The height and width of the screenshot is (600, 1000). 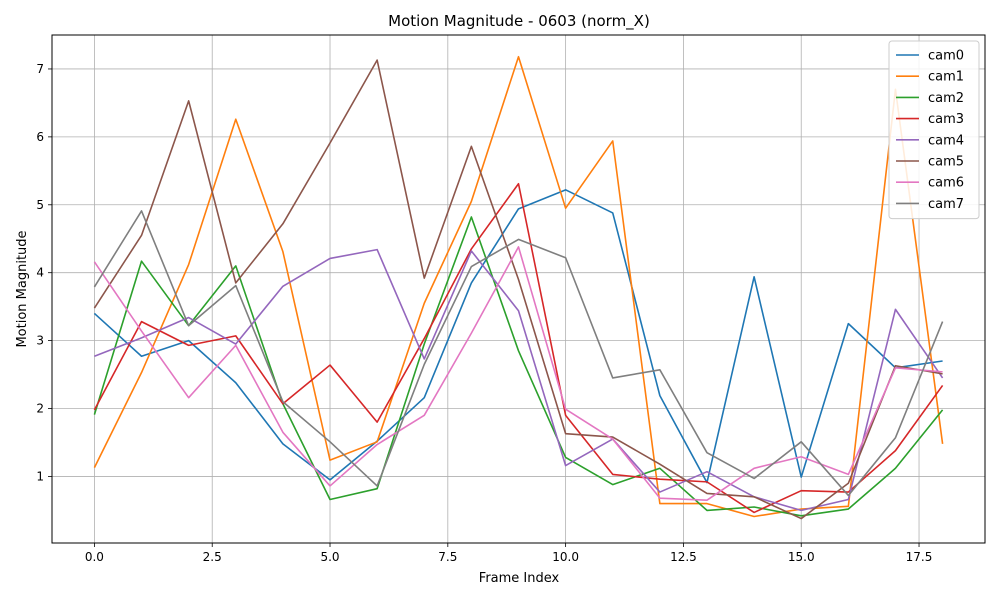 What do you see at coordinates (946, 56) in the screenshot?
I see `legend-label-cam0: cam0` at bounding box center [946, 56].